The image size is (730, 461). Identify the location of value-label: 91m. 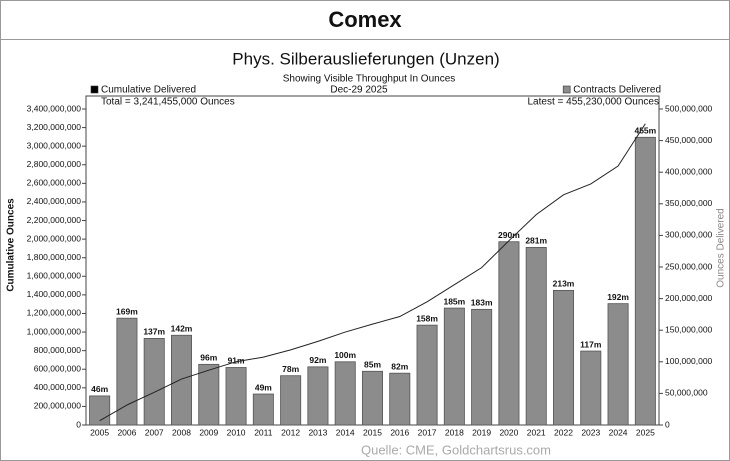
(236, 361).